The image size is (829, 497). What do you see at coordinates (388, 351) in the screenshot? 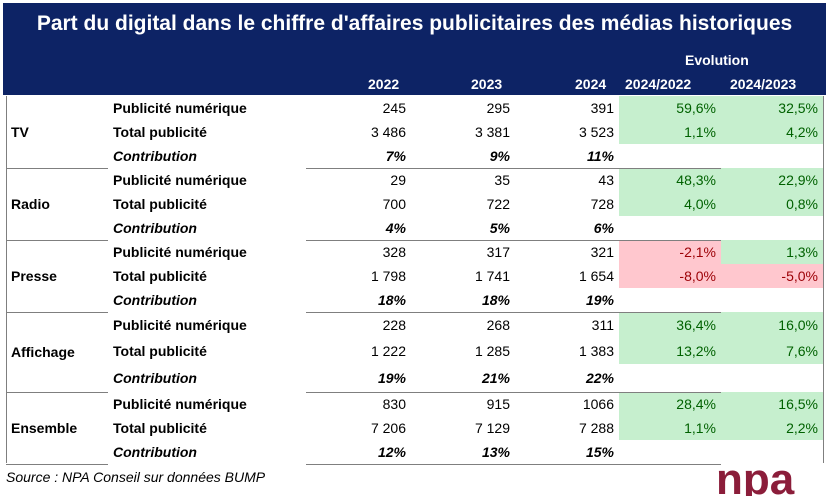
I see `value-2022: 1 222` at bounding box center [388, 351].